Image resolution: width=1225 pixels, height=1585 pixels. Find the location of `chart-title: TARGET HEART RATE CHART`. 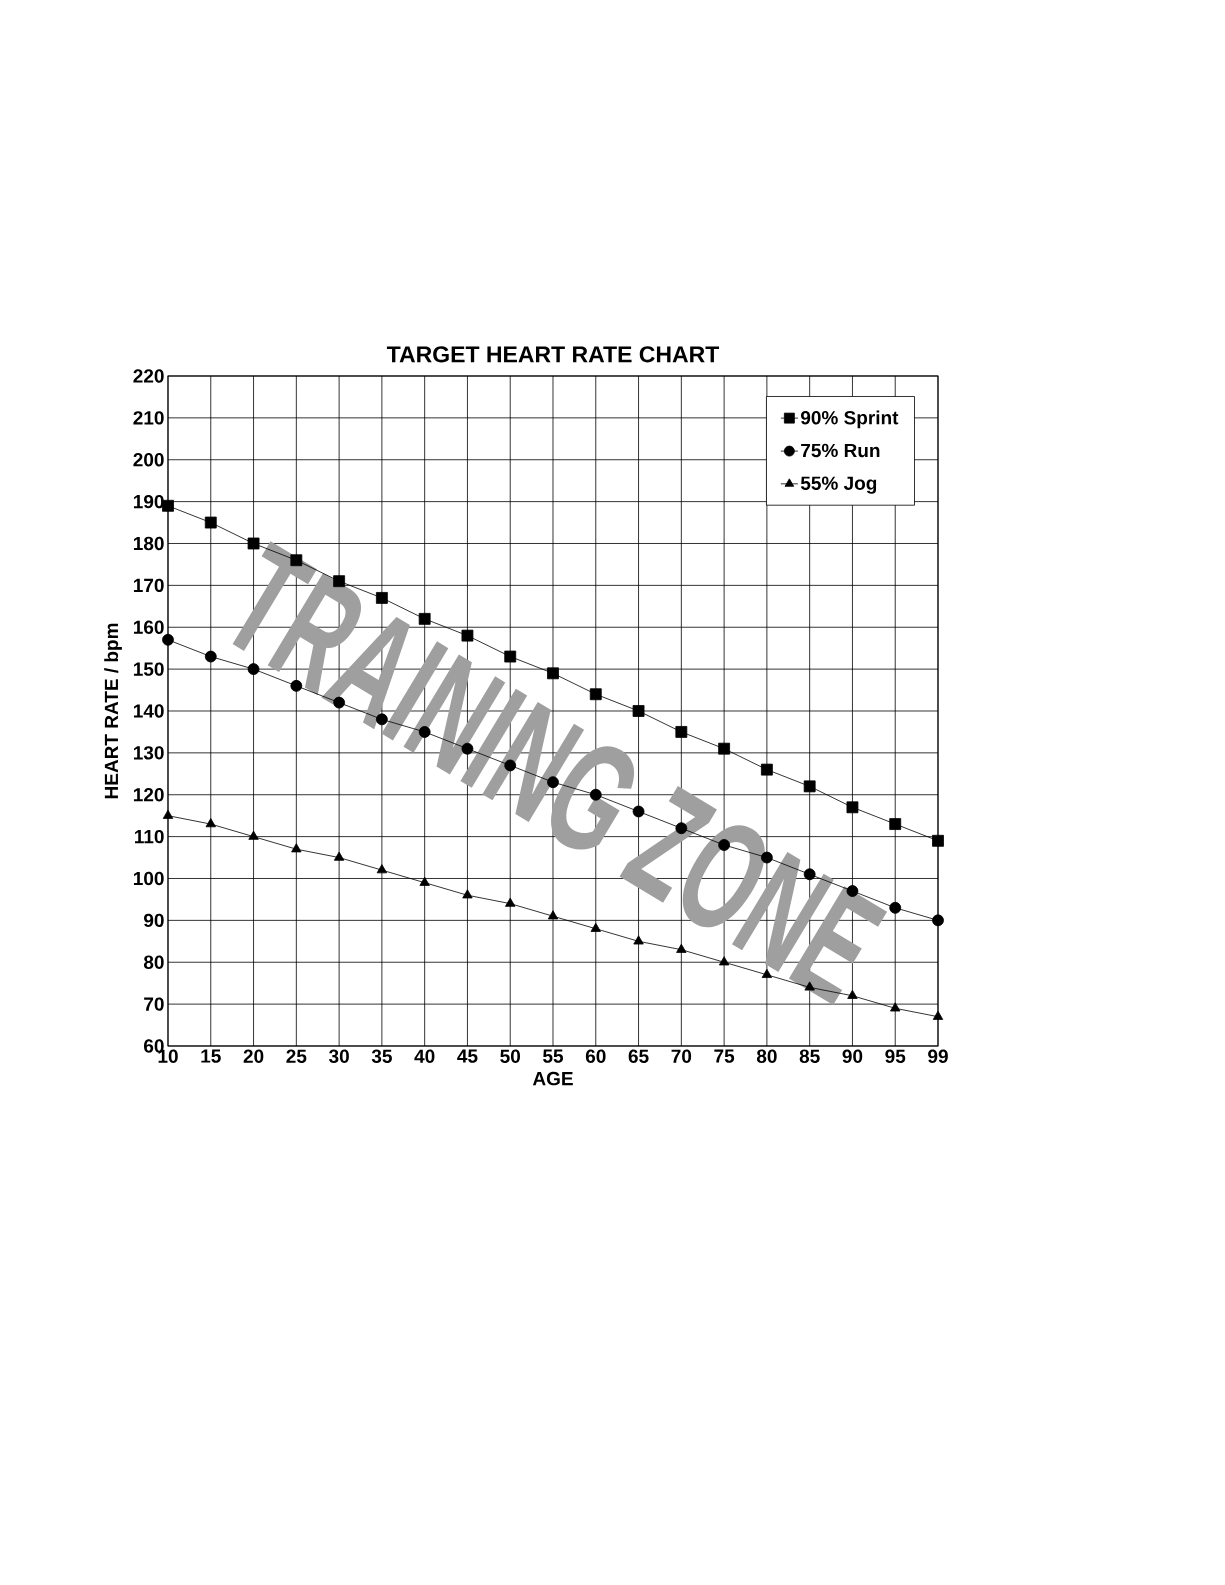

chart-title: TARGET HEART RATE CHART is located at coordinates (553, 354).